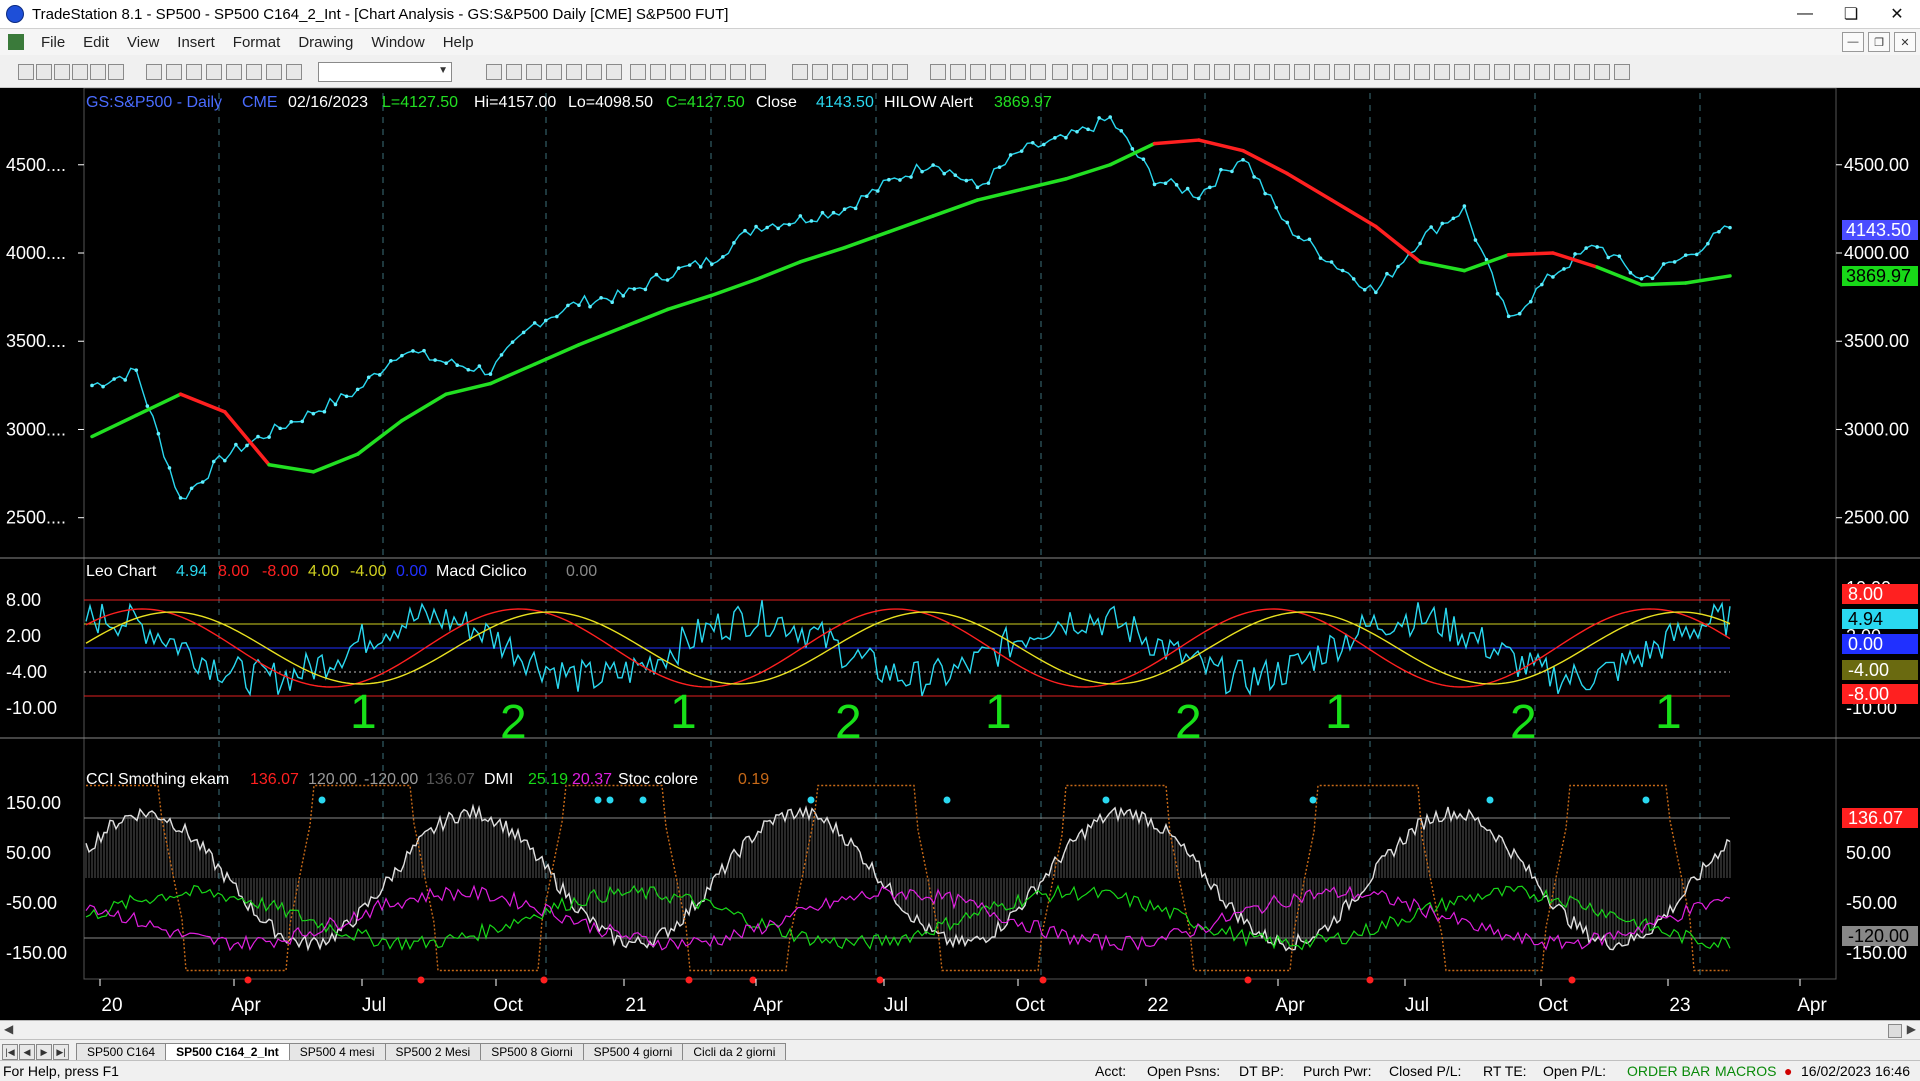  What do you see at coordinates (385, 72) in the screenshot?
I see `toolbar-combo-box` at bounding box center [385, 72].